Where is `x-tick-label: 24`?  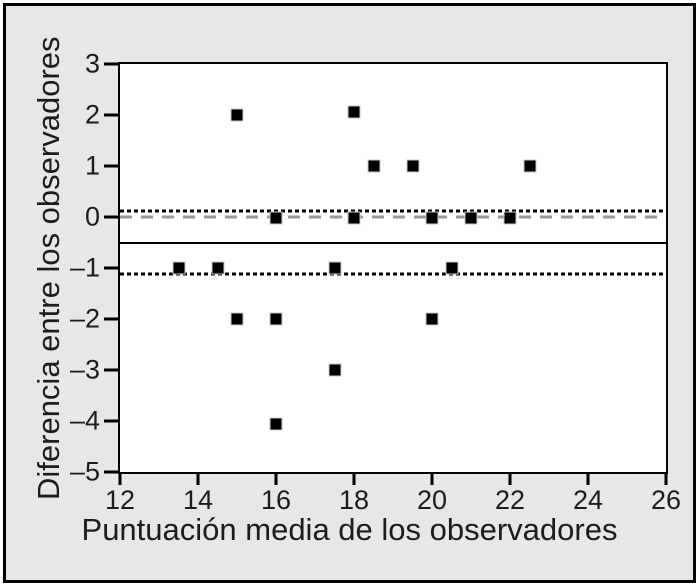
x-tick-label: 24 is located at coordinates (588, 500).